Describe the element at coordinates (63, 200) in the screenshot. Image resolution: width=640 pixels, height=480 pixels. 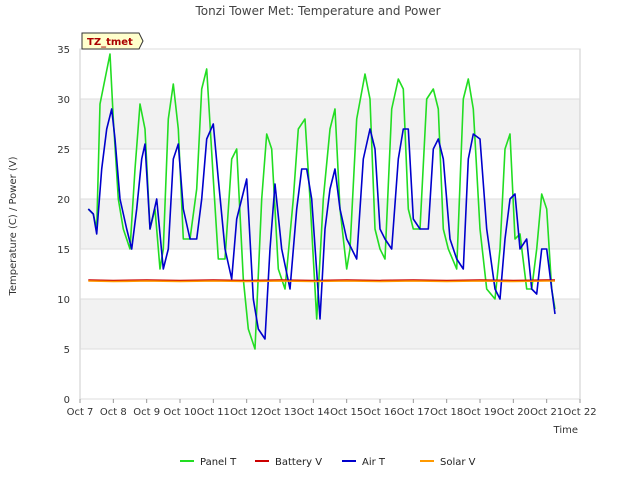
I see `y-tick-label: 20` at that location.